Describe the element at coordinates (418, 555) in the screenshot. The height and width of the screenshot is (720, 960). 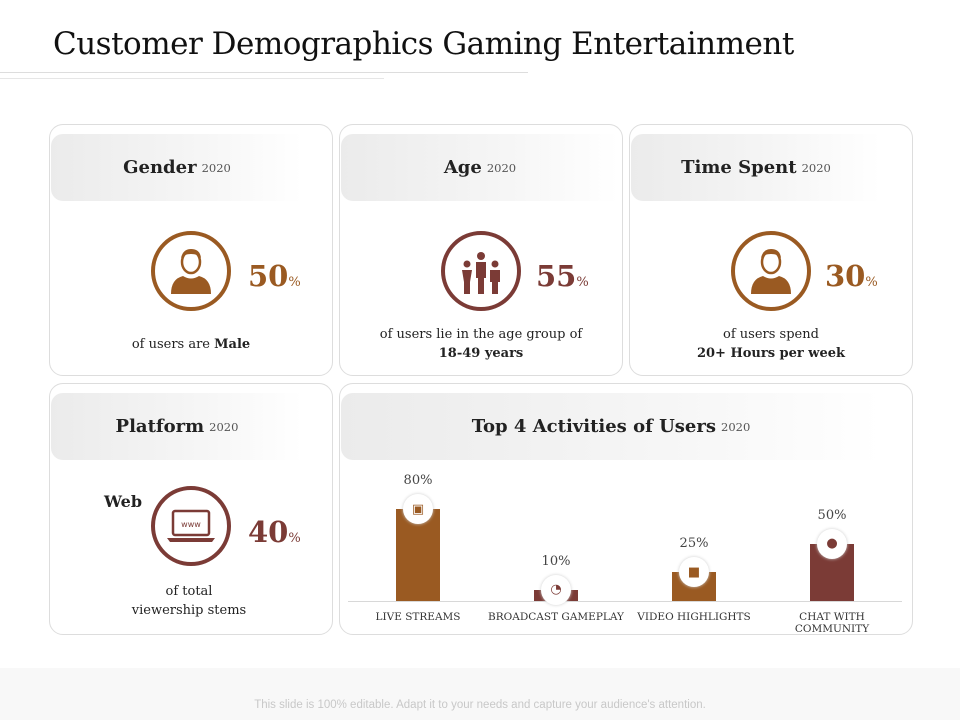
I see `bar` at that location.